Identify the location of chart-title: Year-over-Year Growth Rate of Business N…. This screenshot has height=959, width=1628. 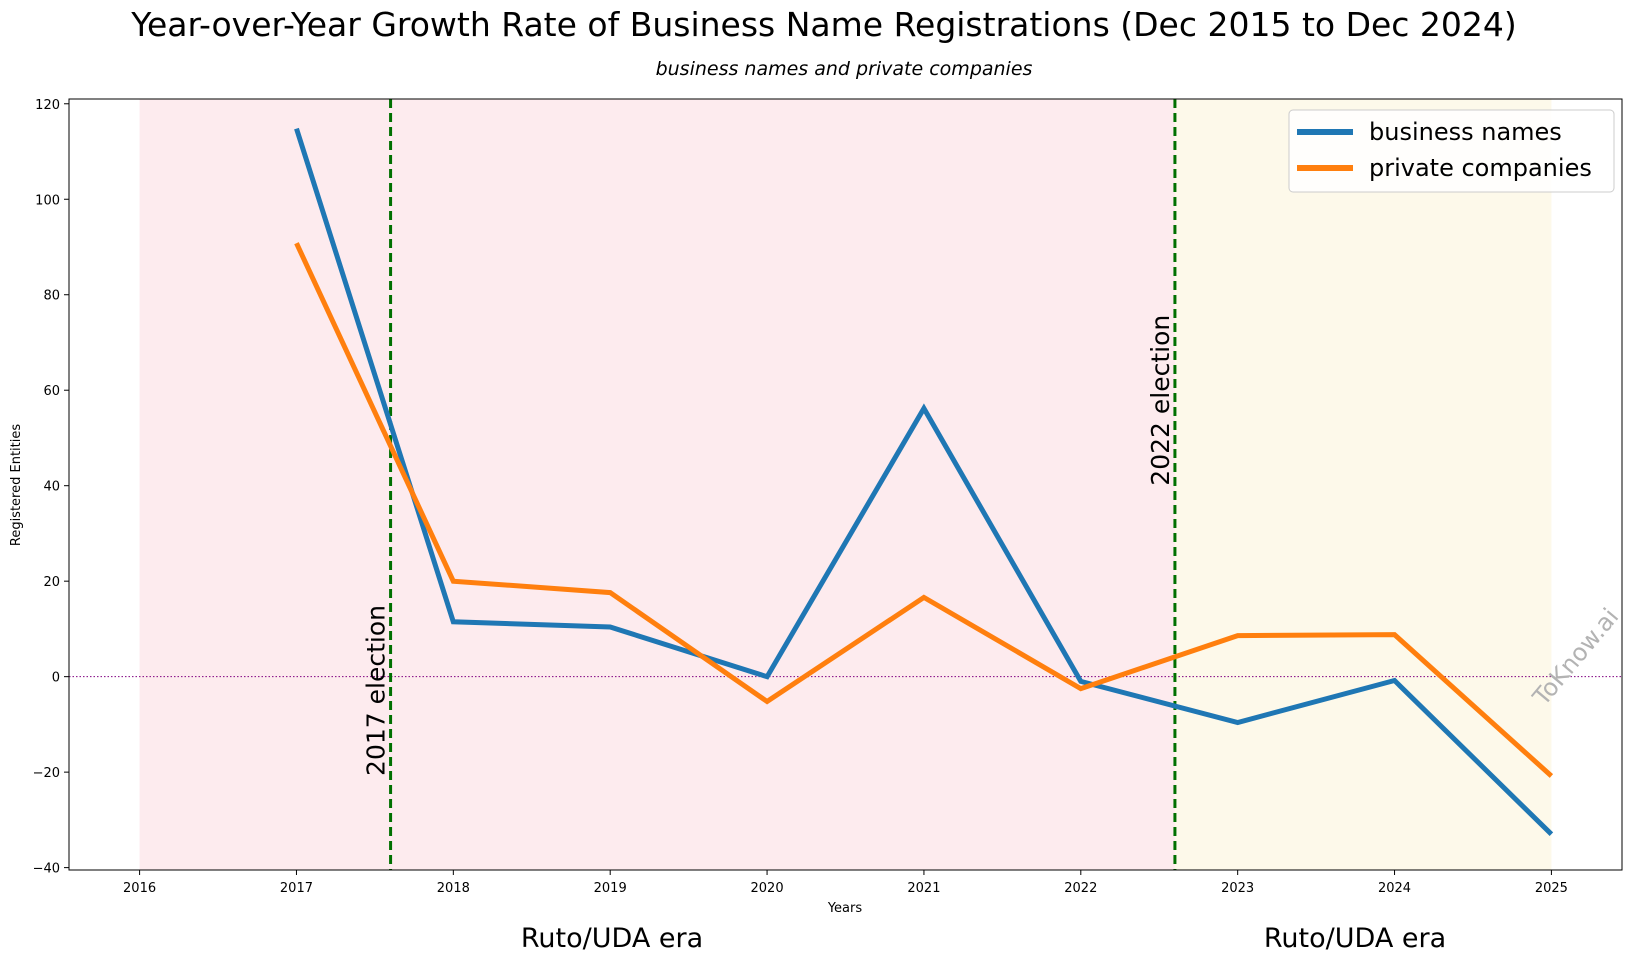
(823, 24).